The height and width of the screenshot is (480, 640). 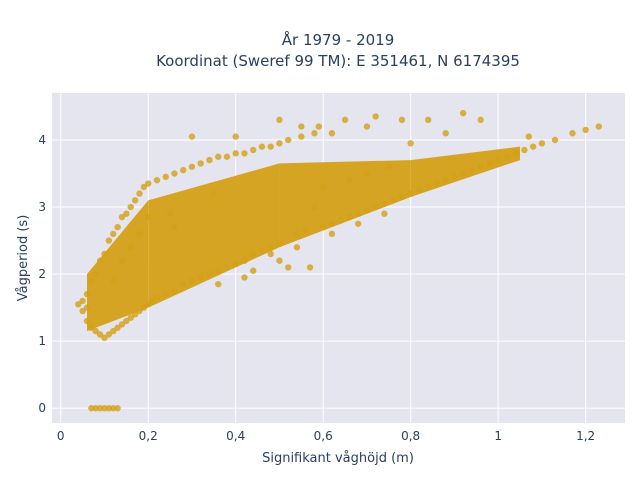 I want to click on y-axis-title: Vågperiod (s), so click(x=23, y=258).